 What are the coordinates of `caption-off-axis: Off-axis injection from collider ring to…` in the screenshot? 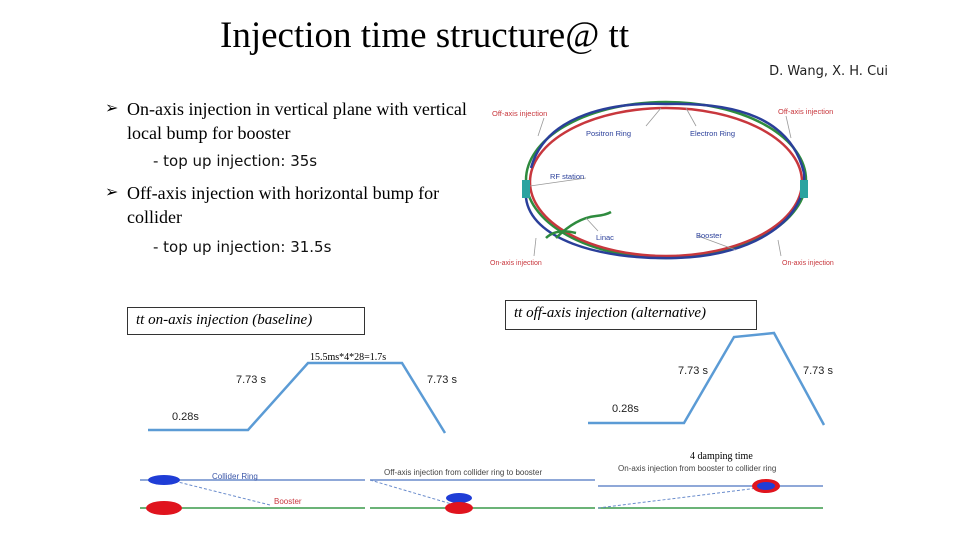 It's located at (463, 472).